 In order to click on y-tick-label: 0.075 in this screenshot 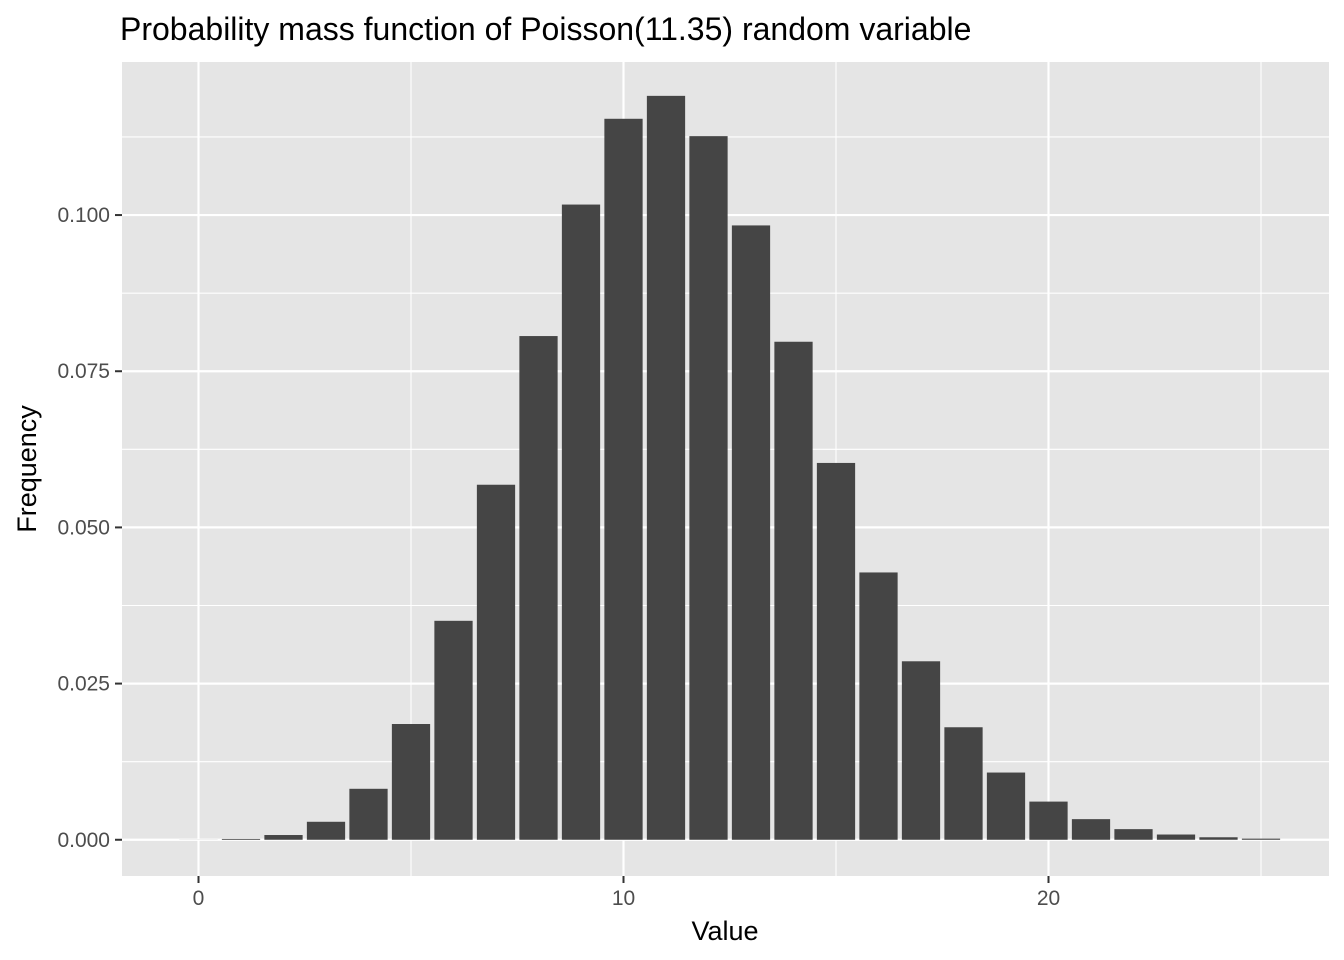, I will do `click(83, 371)`.